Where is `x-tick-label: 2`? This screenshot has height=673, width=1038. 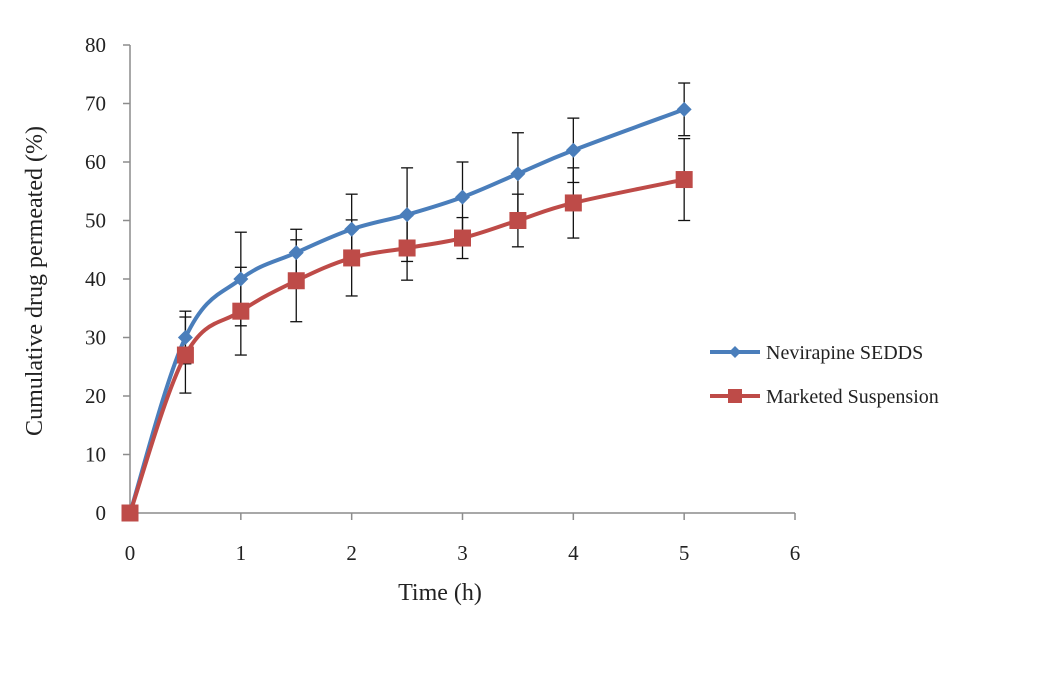 x-tick-label: 2 is located at coordinates (351, 553).